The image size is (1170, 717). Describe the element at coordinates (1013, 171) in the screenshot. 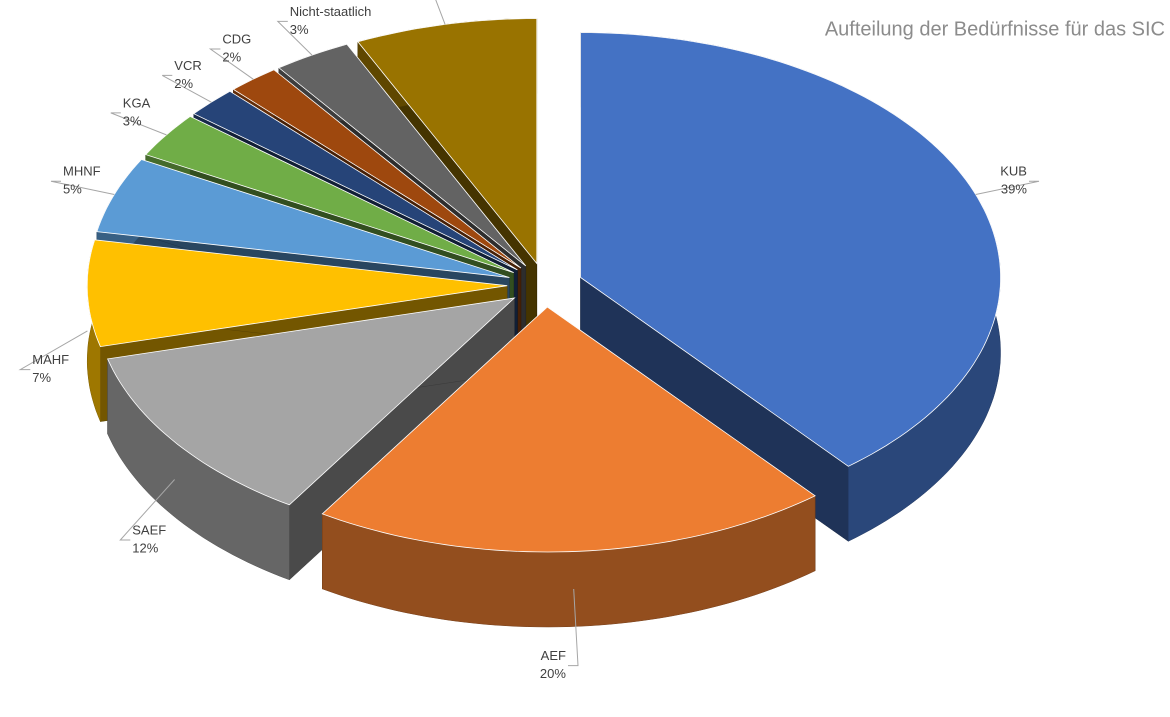

I see `data-label-name: KUB` at that location.